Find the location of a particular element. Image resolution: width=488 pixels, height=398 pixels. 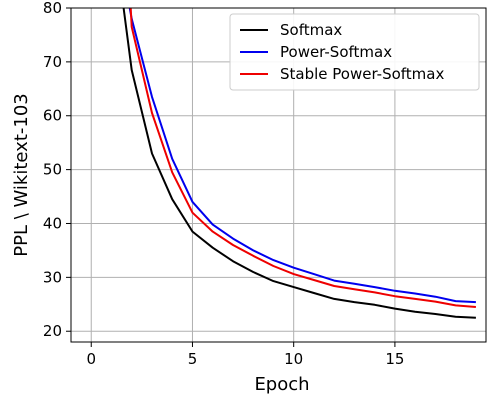

legend-label: Power-Softmax is located at coordinates (336, 52).